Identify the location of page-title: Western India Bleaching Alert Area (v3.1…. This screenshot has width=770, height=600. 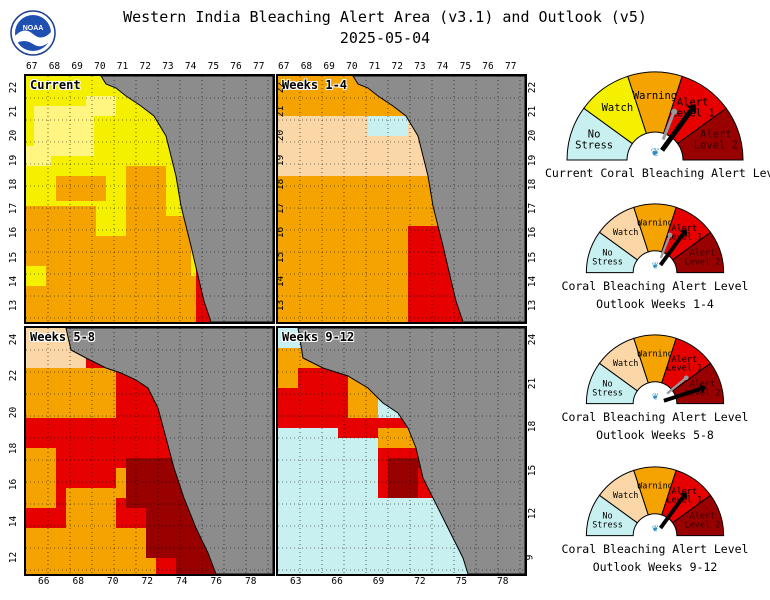
(385, 17).